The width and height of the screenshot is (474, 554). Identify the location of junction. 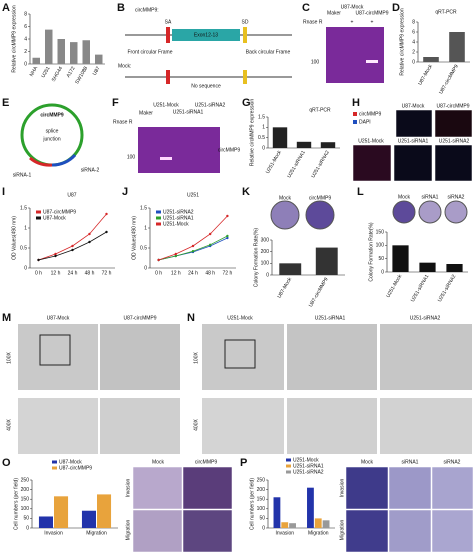
(64, 160).